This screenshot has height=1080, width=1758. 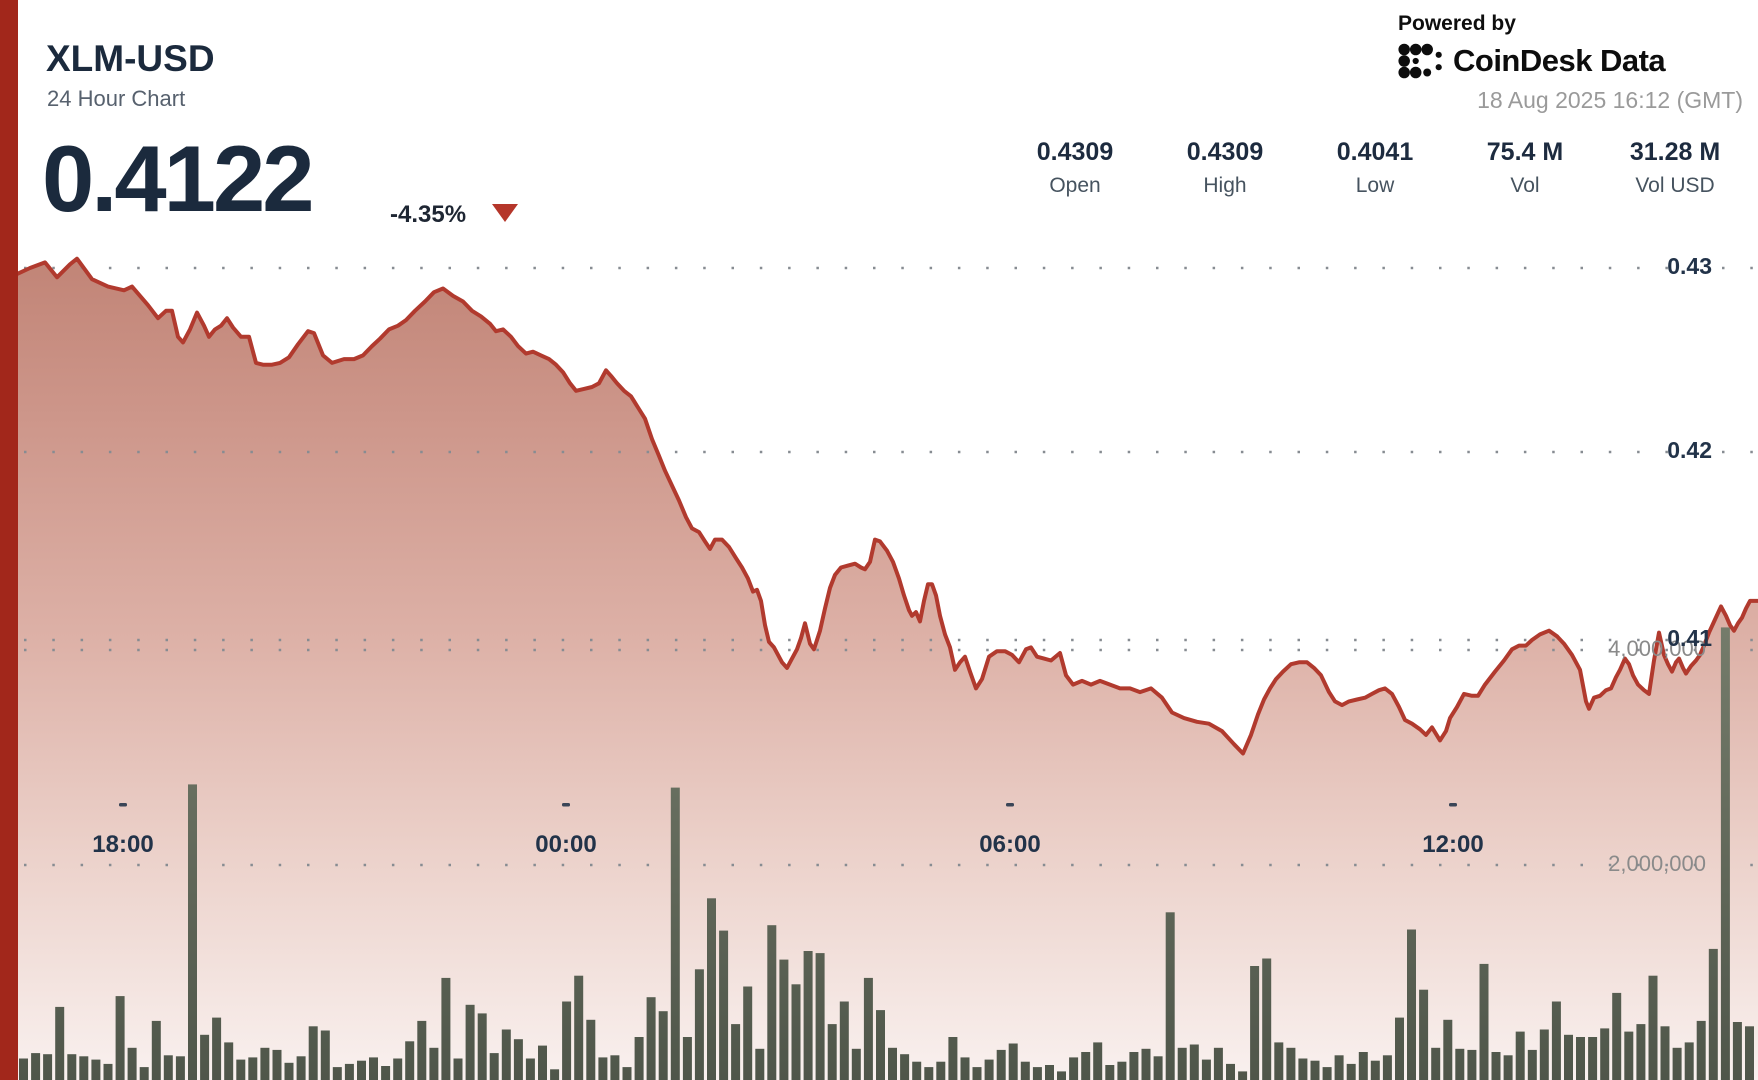 What do you see at coordinates (116, 98) in the screenshot?
I see `chart-subtitle: 24 Hour Chart` at bounding box center [116, 98].